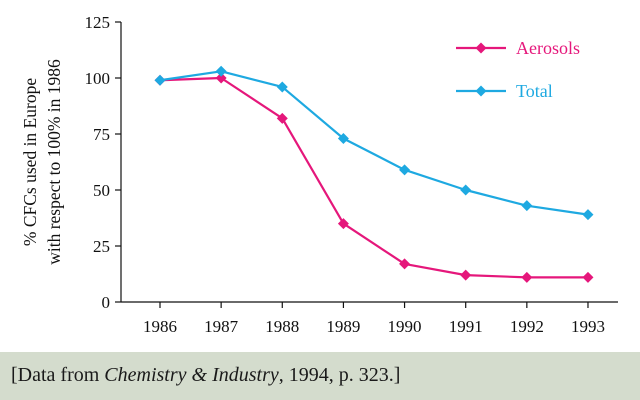 The width and height of the screenshot is (640, 400). I want to click on legend-total-marker, so click(481, 91).